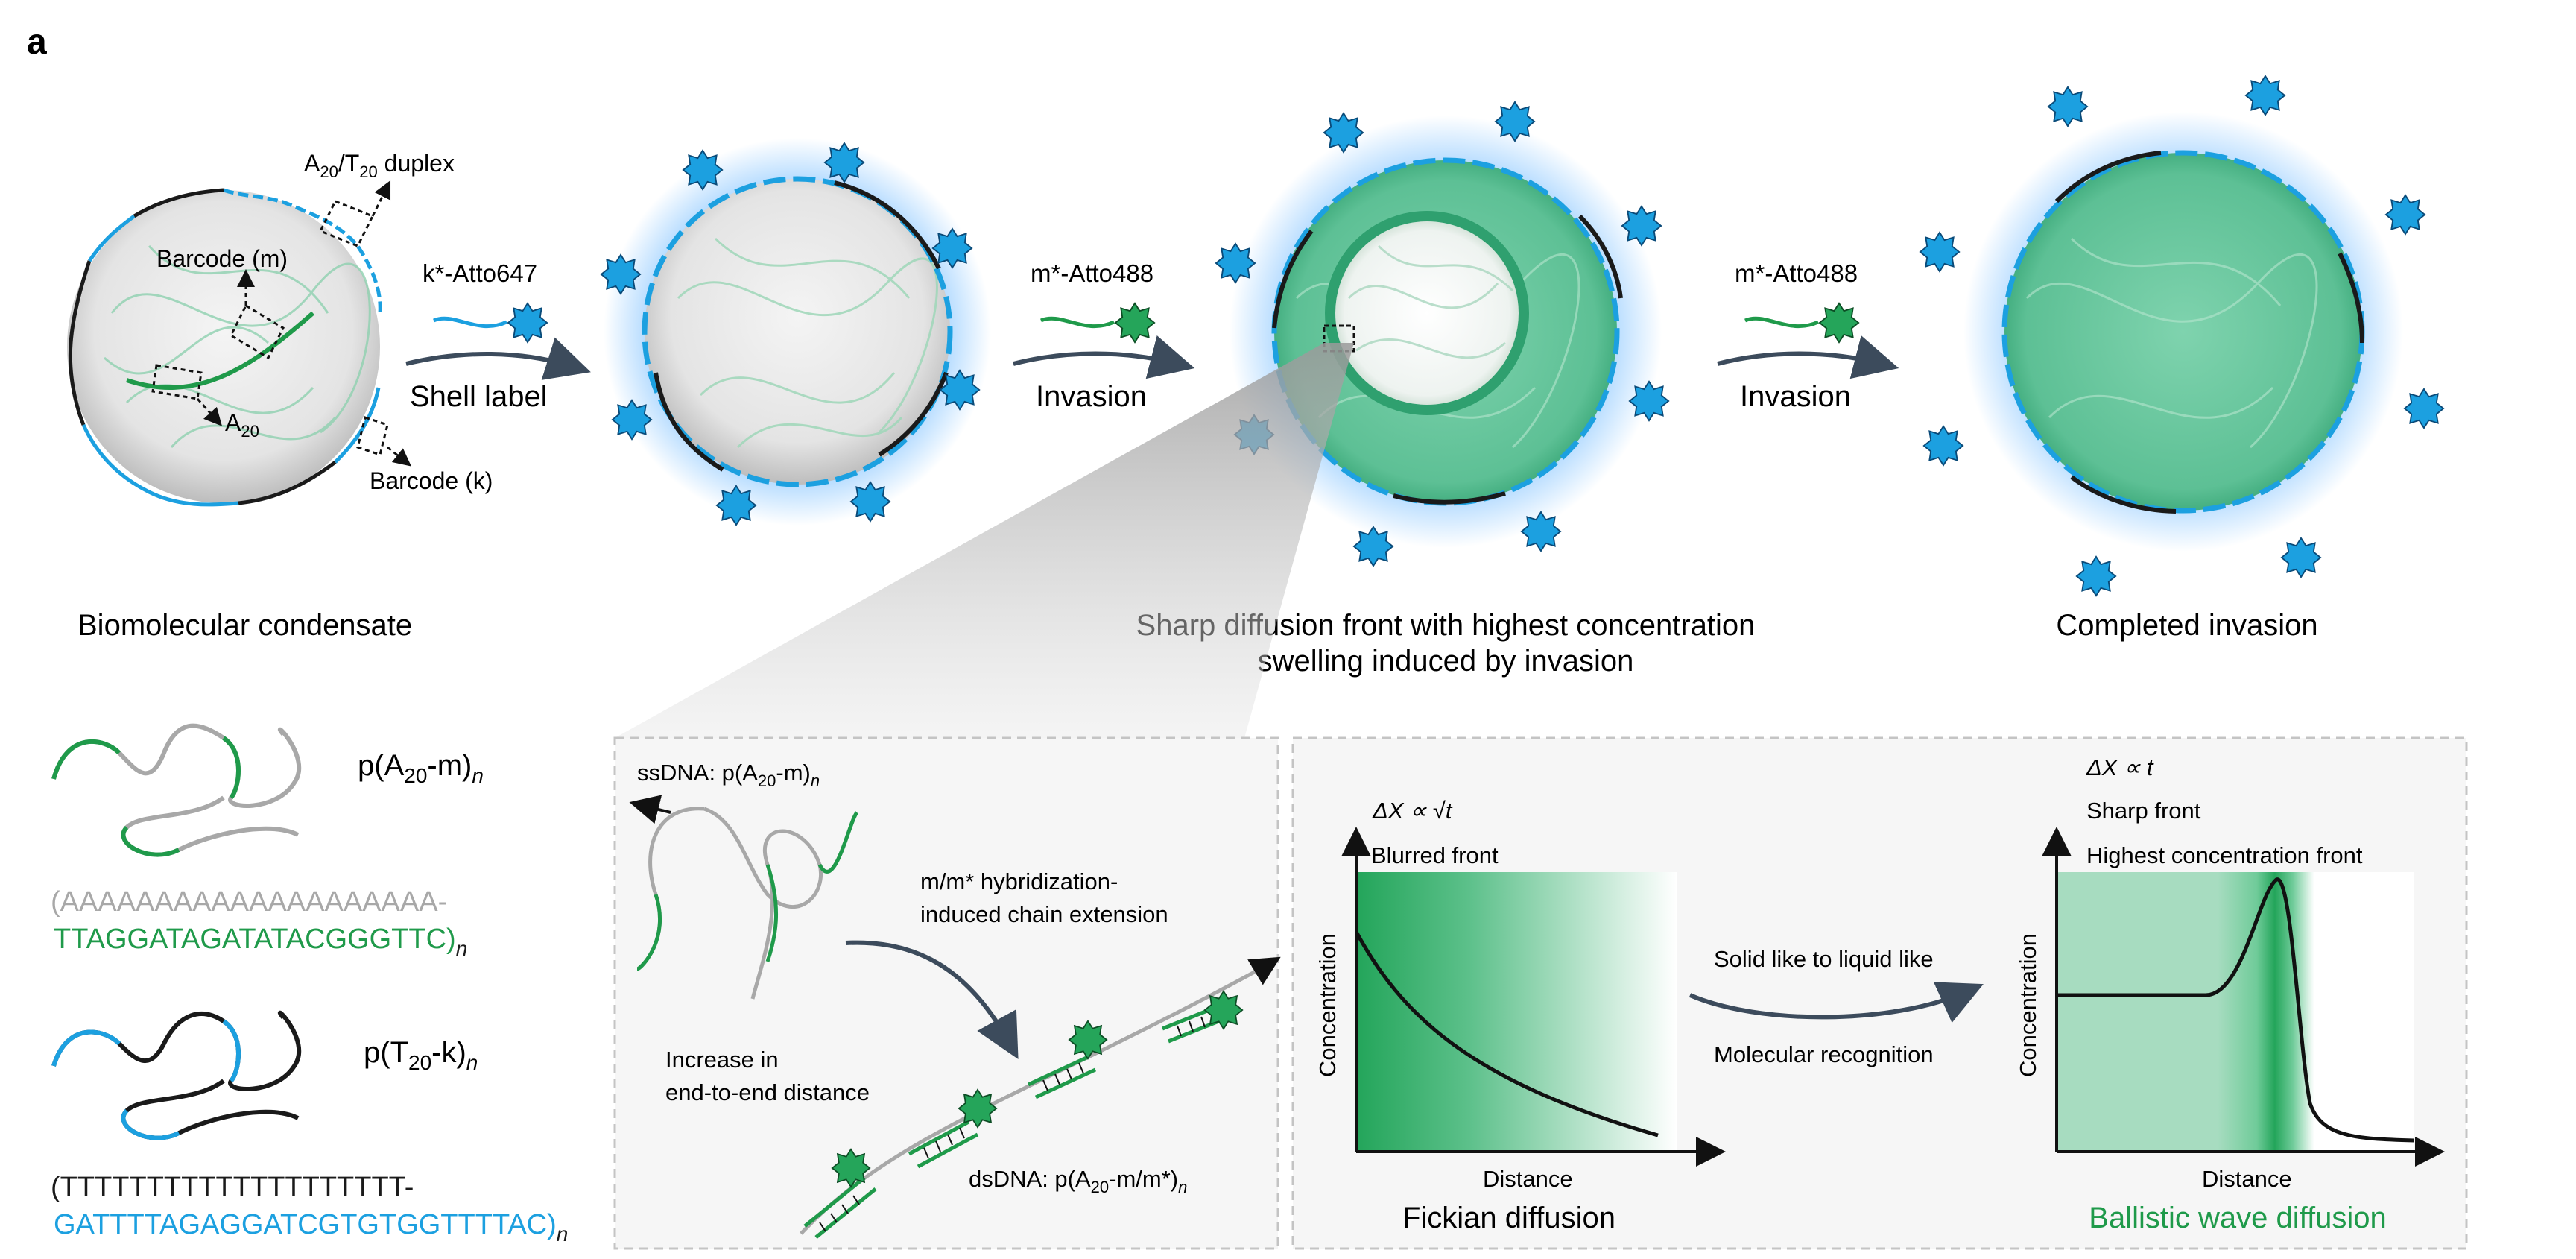 This screenshot has height=1259, width=2576. I want to click on fickian-scaling: ΔX ∝ √t, so click(1412, 811).